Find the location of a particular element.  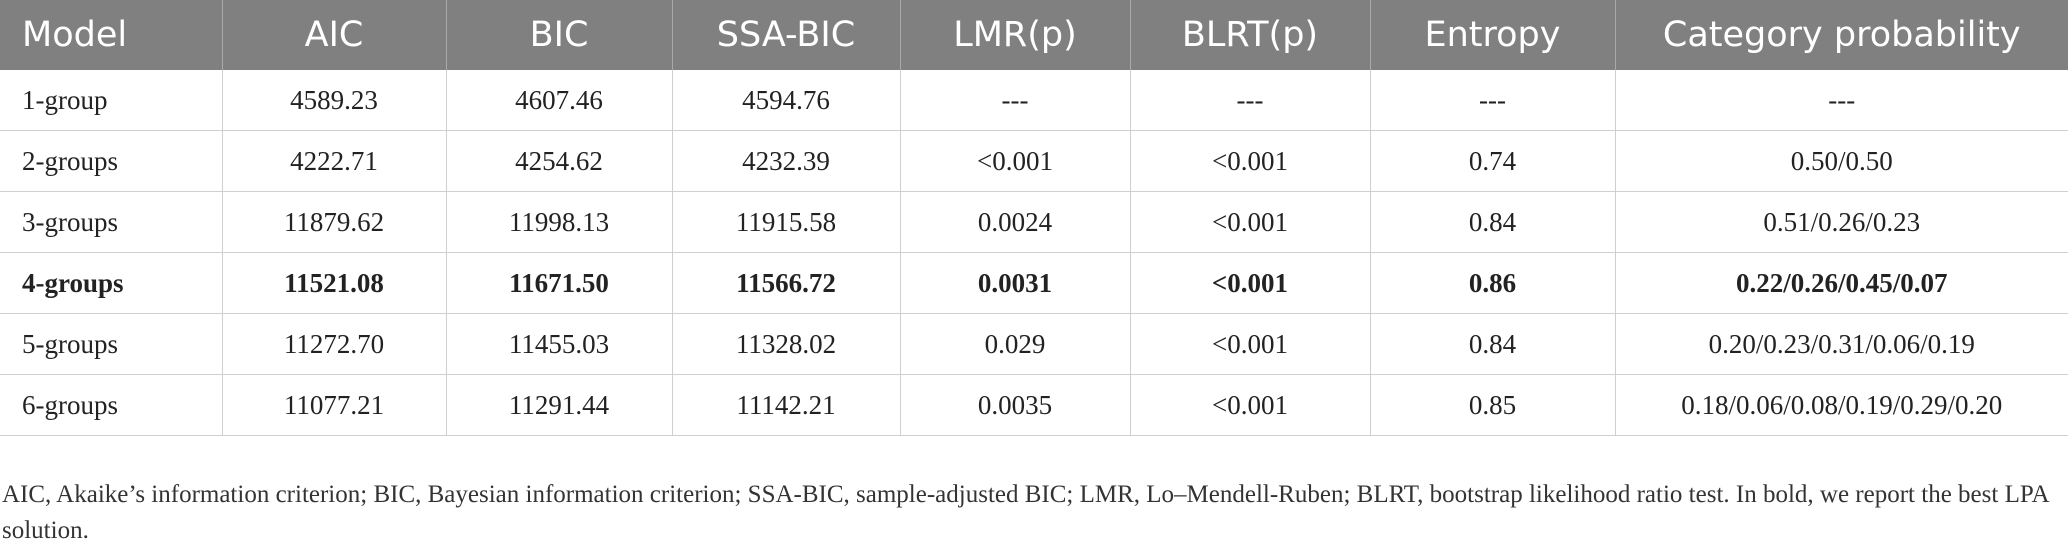

cell-bic: 11671.50 is located at coordinates (558, 283).